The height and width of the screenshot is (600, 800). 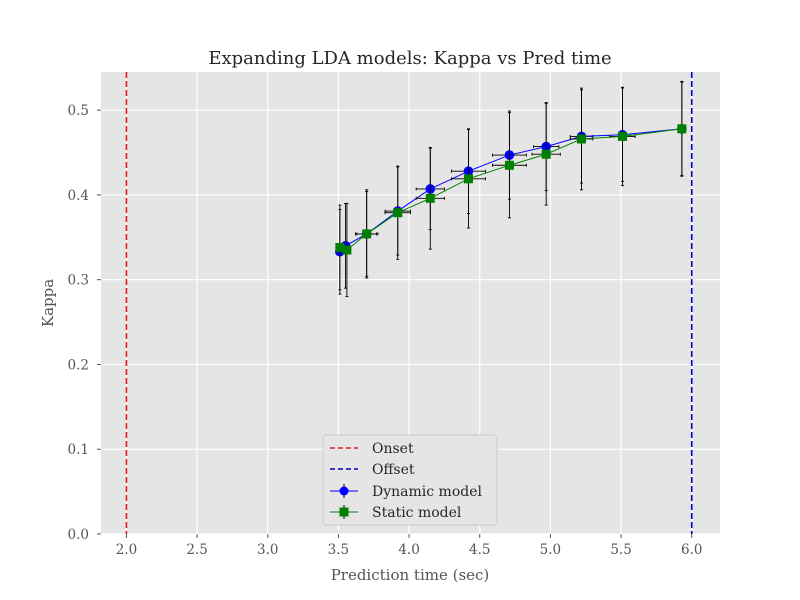 What do you see at coordinates (691, 550) in the screenshot?
I see `x-tick-label: 6.0` at bounding box center [691, 550].